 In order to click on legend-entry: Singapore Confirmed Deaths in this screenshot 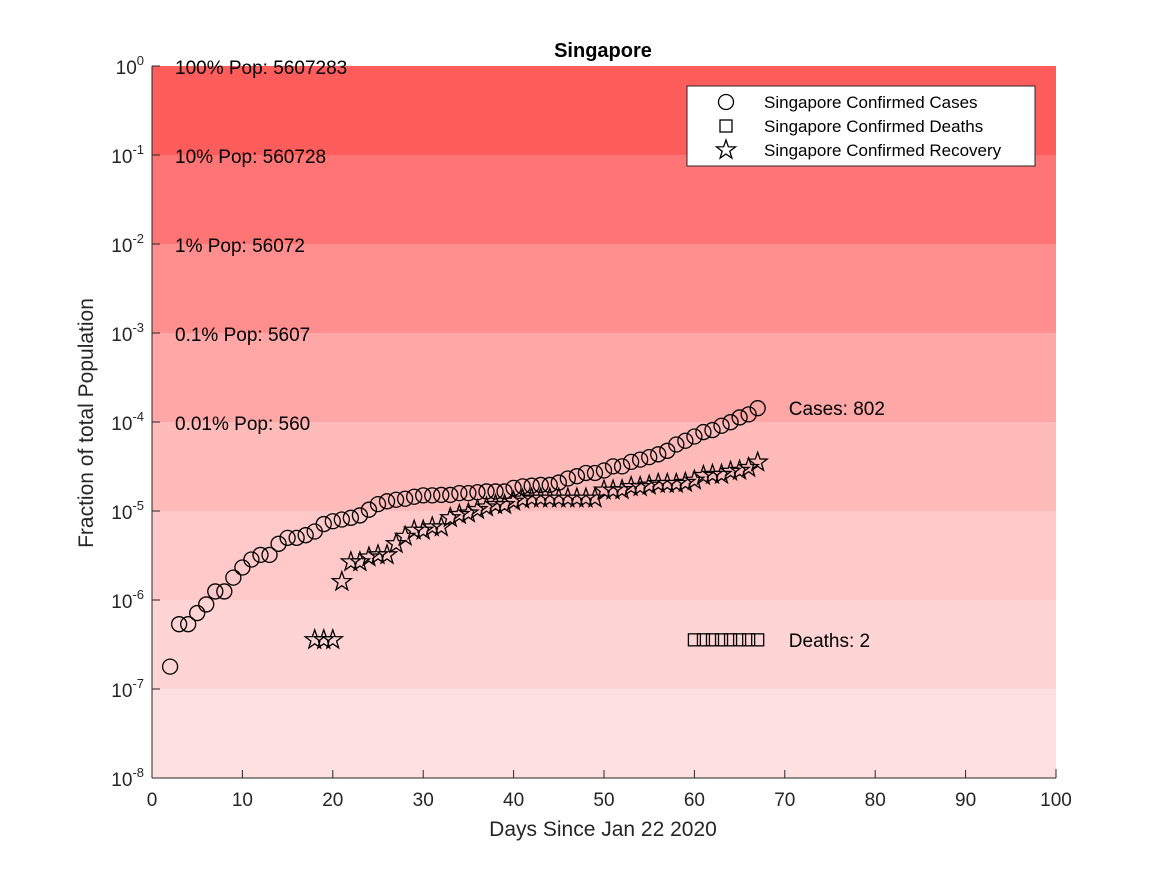, I will do `click(873, 126)`.